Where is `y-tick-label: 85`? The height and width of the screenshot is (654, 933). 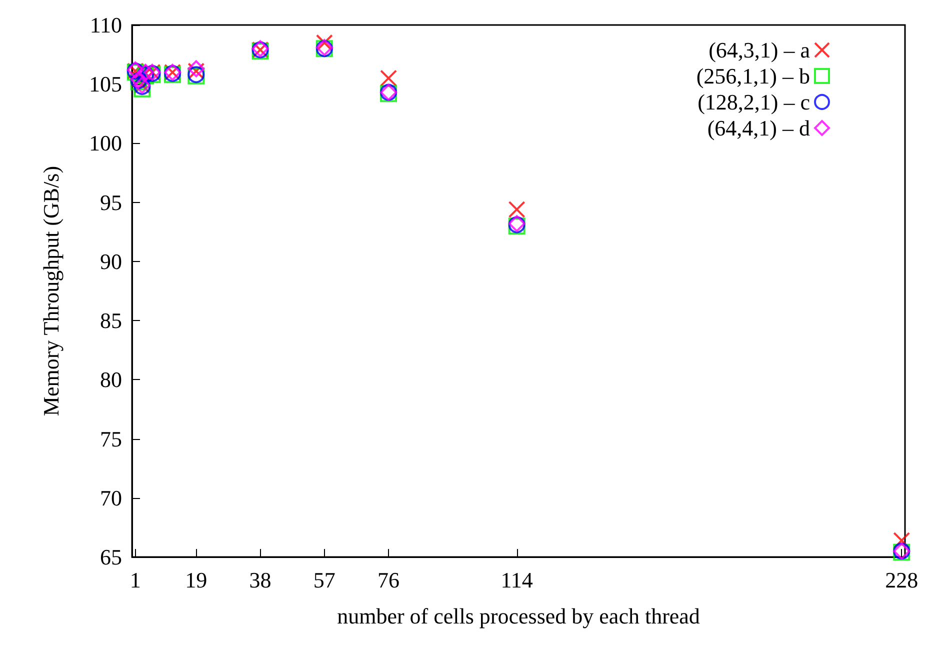
y-tick-label: 85 is located at coordinates (111, 321).